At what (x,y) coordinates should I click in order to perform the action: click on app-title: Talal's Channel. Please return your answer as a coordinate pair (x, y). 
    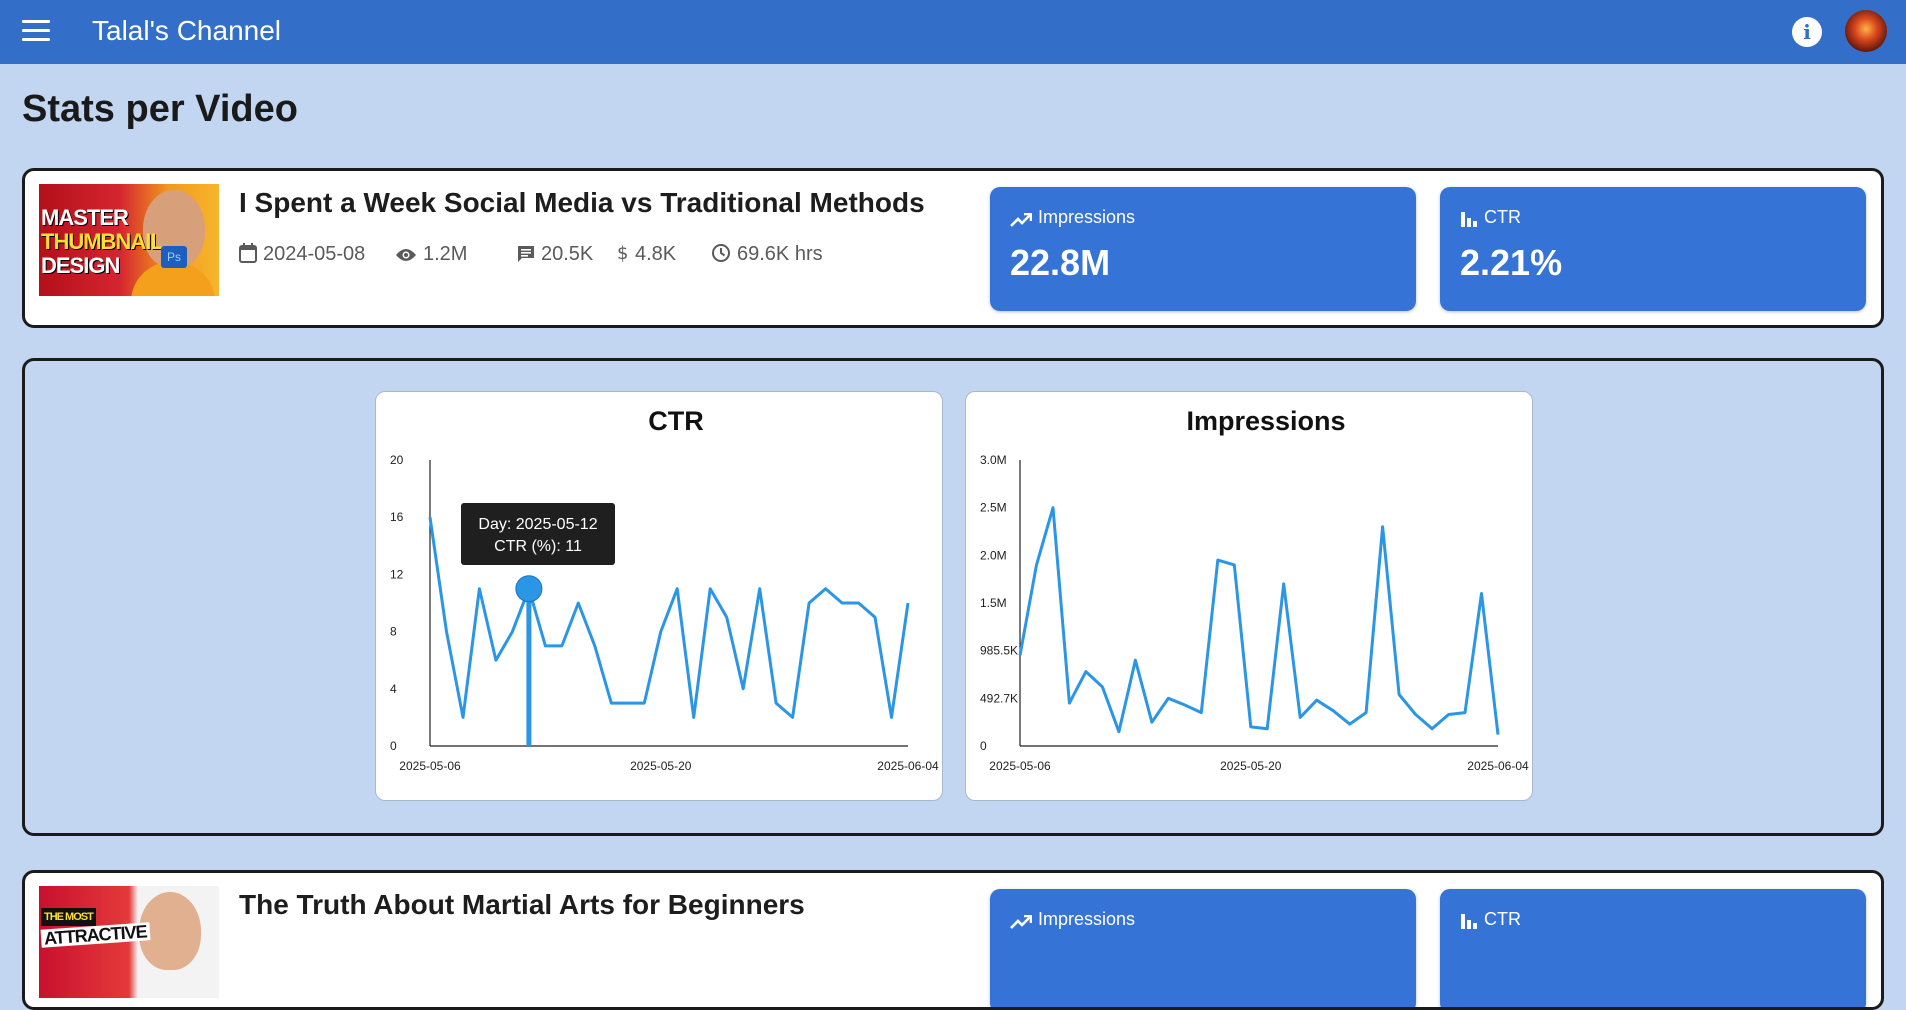
    Looking at the image, I should click on (187, 30).